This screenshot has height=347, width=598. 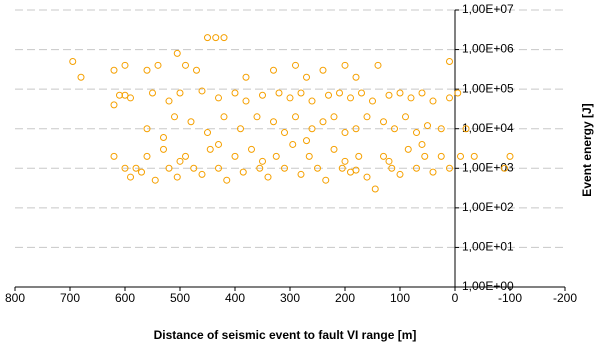 I want to click on y-tick-label: 1,00E+03, so click(x=488, y=167).